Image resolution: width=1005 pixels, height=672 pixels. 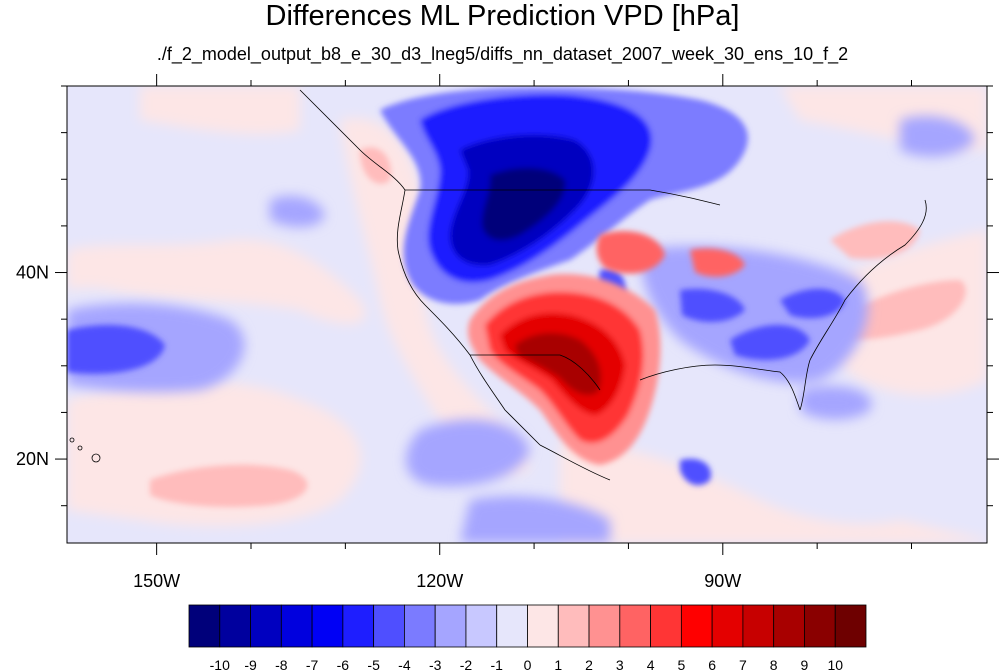 I want to click on colorbar-label: 9, so click(x=805, y=664).